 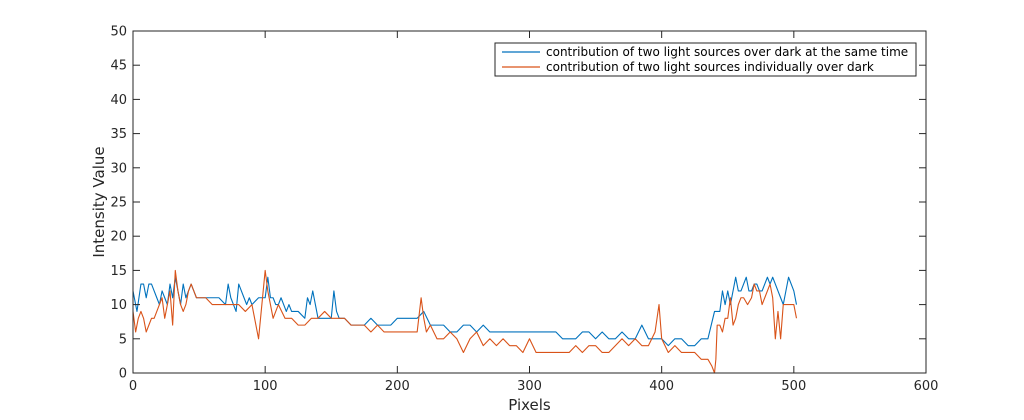 What do you see at coordinates (118, 66) in the screenshot?
I see `y-tick-label: 45` at bounding box center [118, 66].